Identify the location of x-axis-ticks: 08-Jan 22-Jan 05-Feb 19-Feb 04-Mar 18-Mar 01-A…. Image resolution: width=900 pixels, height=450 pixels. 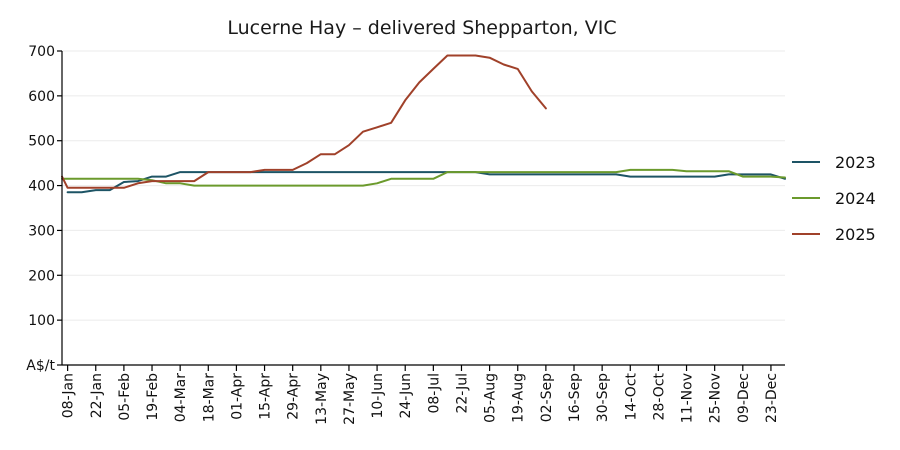
(420, 395).